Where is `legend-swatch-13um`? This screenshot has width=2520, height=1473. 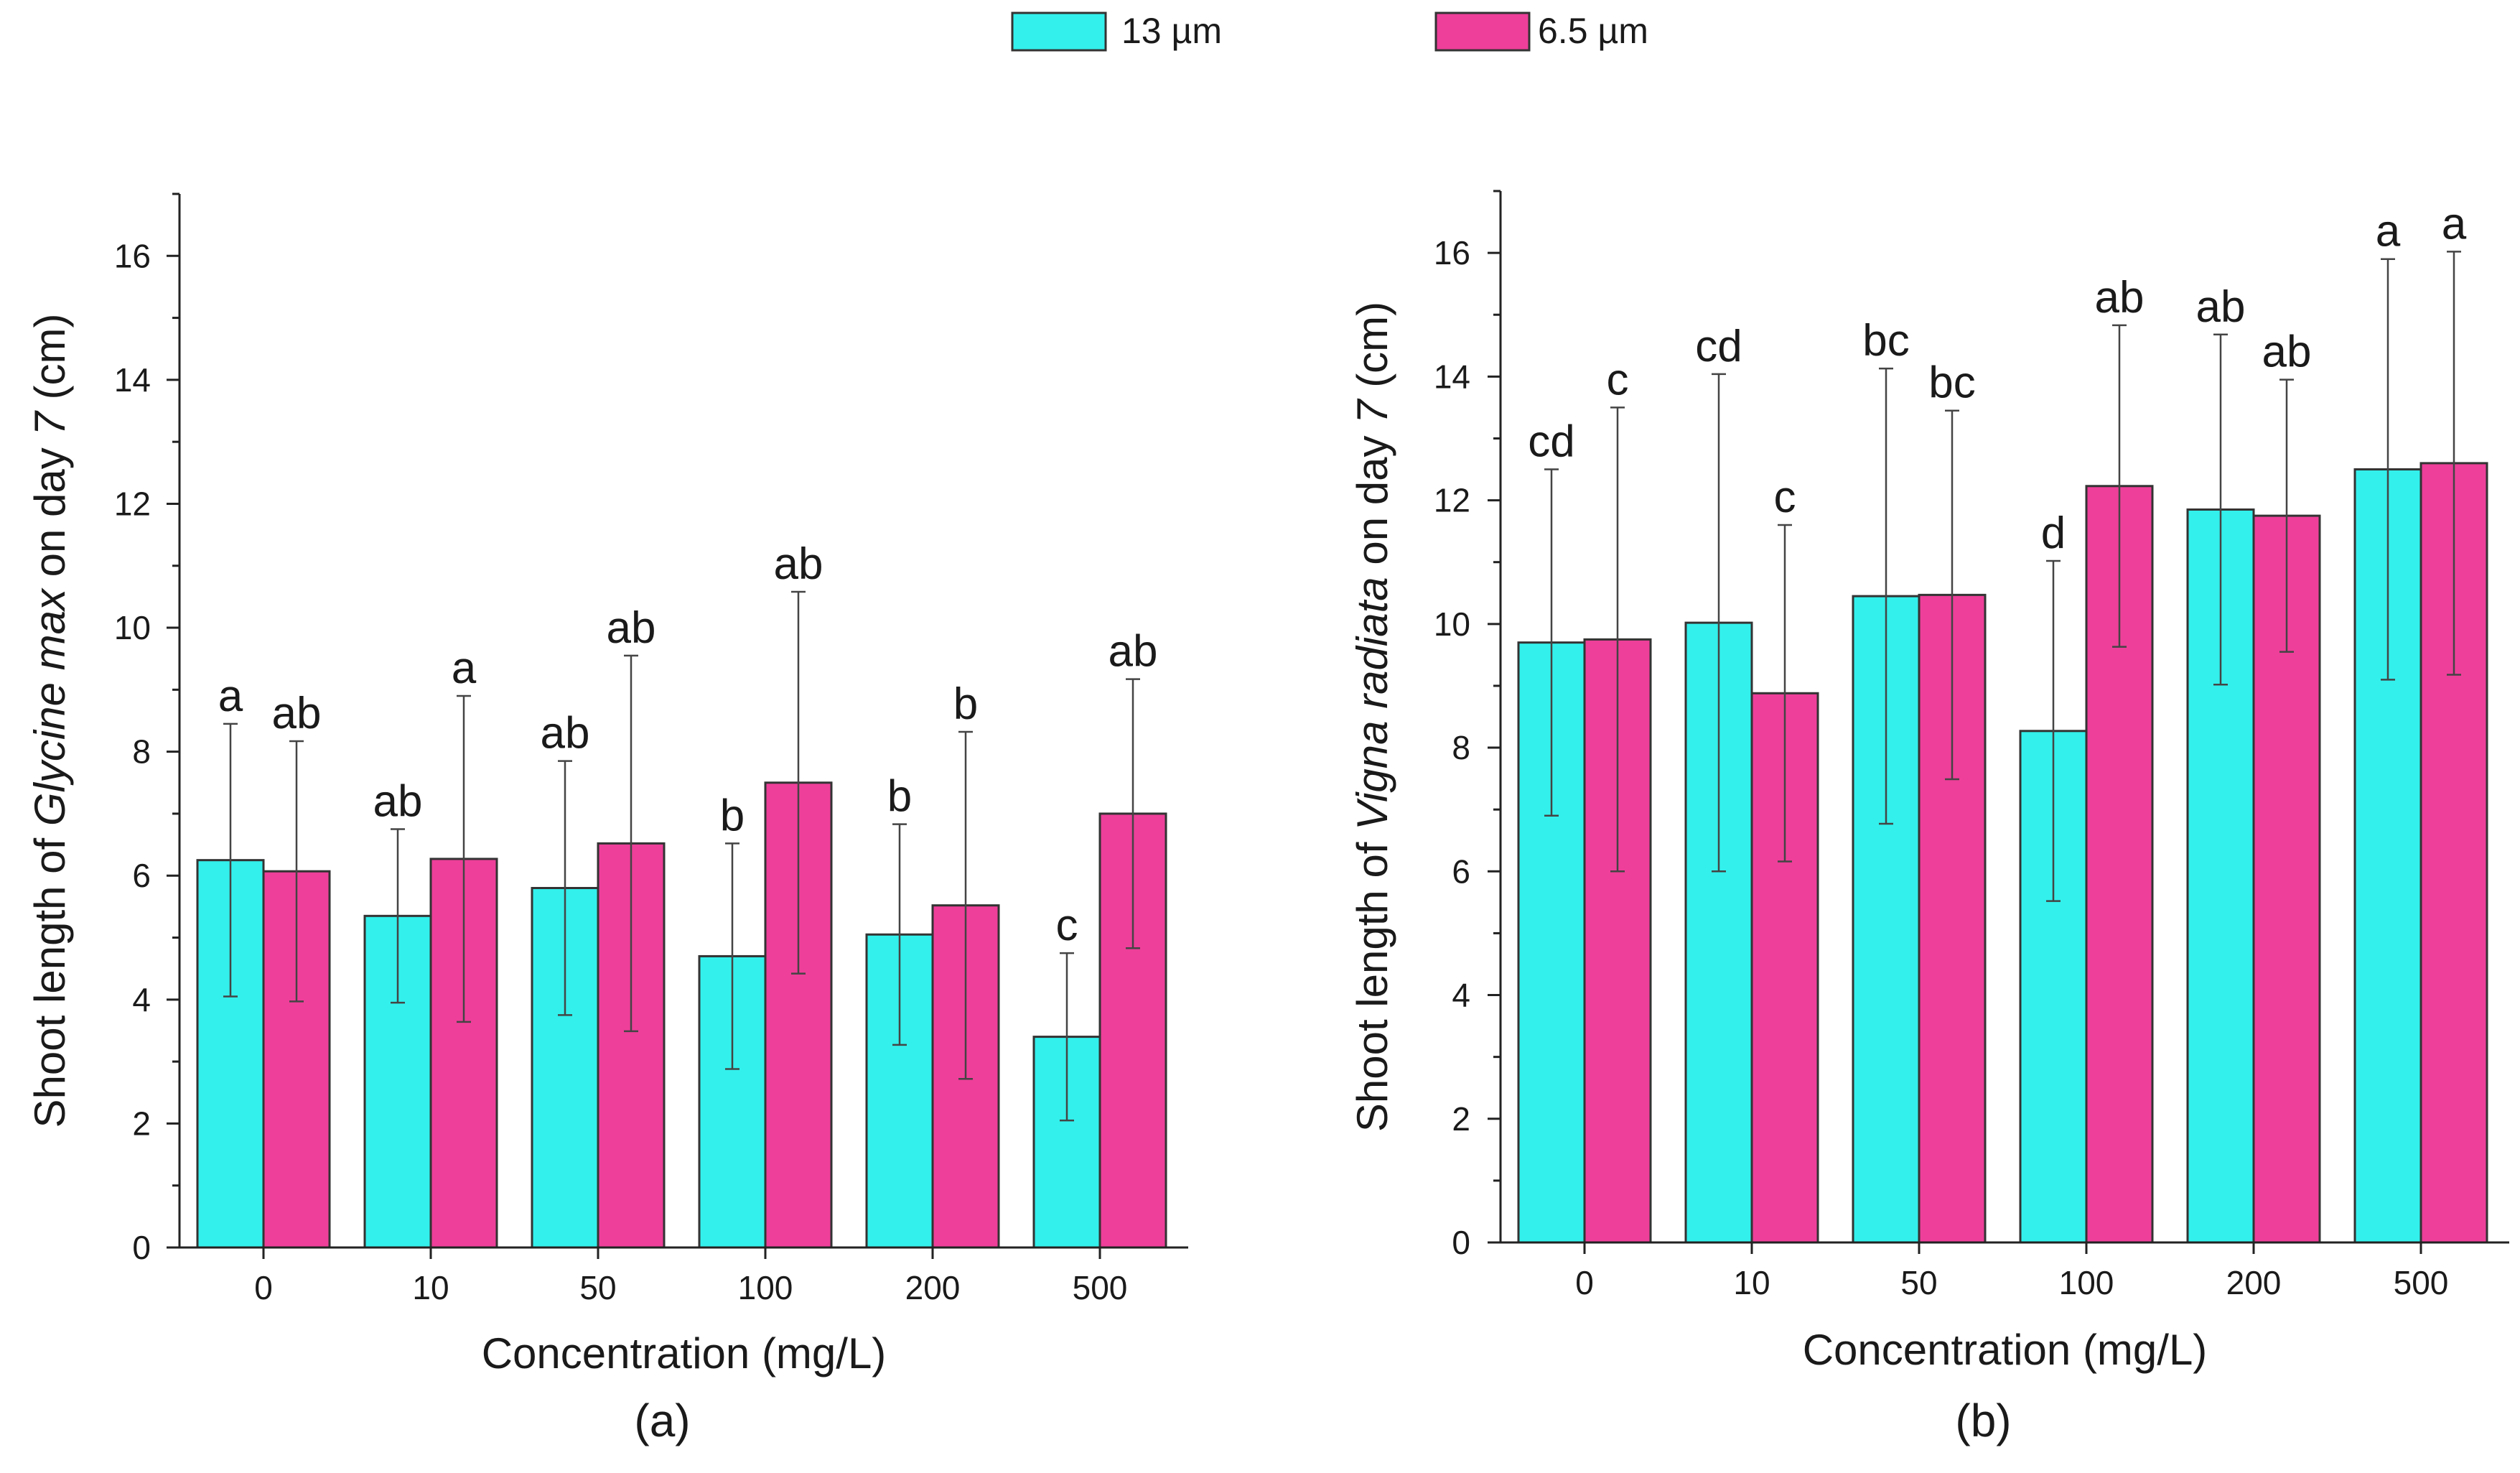 legend-swatch-13um is located at coordinates (1059, 32).